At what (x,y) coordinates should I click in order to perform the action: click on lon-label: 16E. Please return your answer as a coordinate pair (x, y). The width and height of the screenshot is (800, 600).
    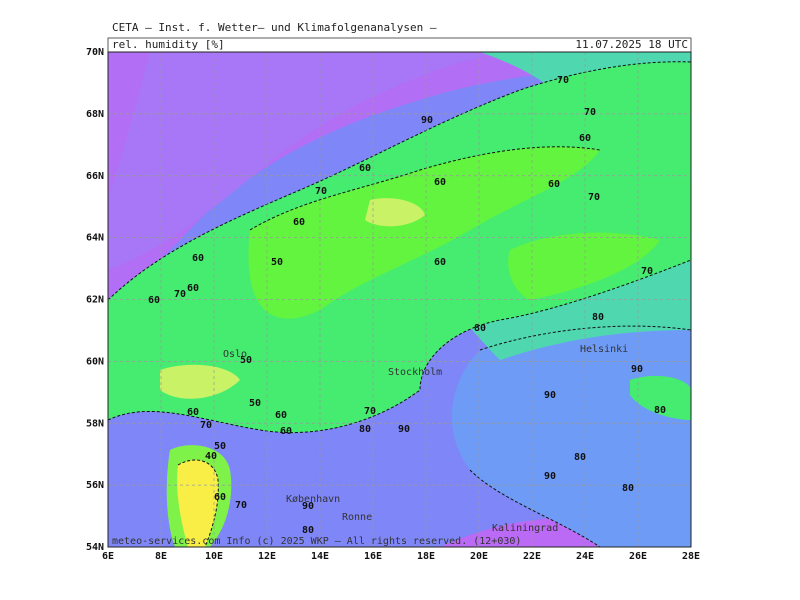
    Looking at the image, I should click on (373, 556).